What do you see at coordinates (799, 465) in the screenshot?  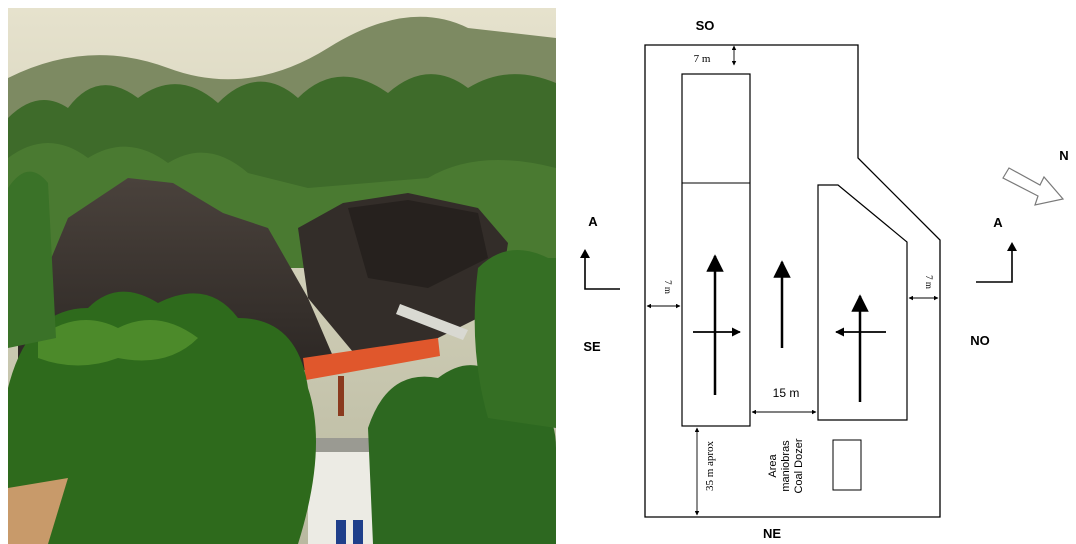 I see `maneuver-area-line3: Coal Dozer` at bounding box center [799, 465].